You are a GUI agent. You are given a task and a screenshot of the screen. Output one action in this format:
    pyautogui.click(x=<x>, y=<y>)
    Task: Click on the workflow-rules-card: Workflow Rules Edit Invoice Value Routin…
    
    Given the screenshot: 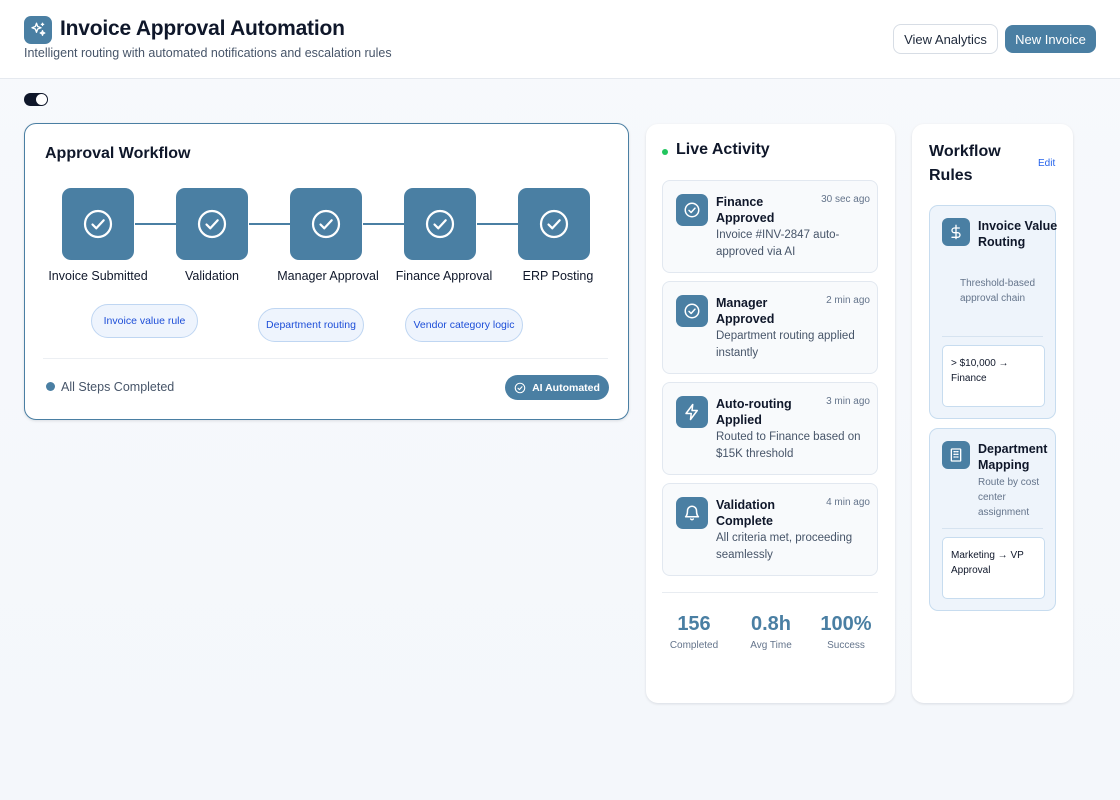 What is the action you would take?
    pyautogui.click(x=992, y=413)
    